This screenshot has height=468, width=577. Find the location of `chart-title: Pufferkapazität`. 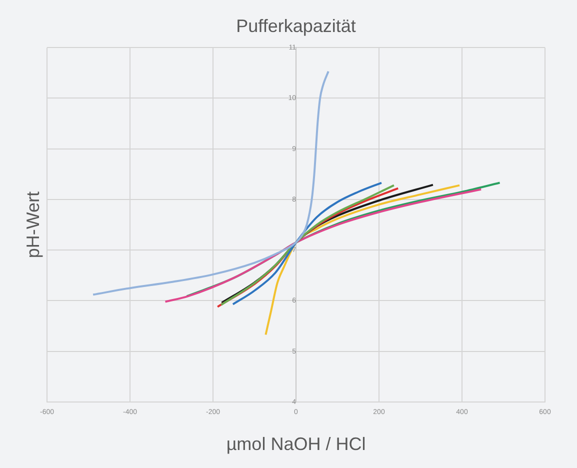

chart-title: Pufferkapazität is located at coordinates (296, 26).